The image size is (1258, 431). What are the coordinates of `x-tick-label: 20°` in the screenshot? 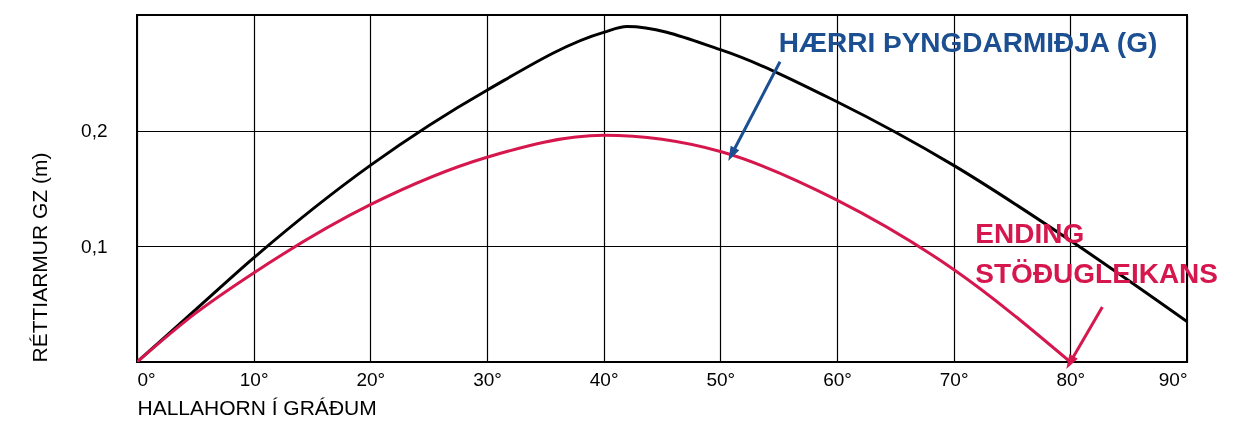 It's located at (371, 379).